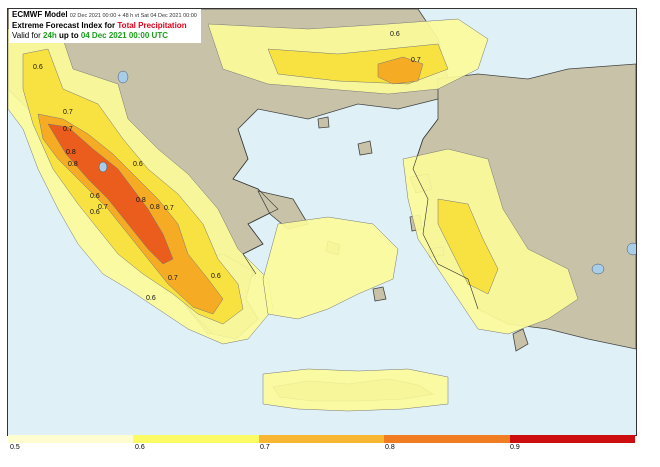 The height and width of the screenshot is (467, 660). I want to click on legend-ticks: 0.5 0.6 0.7 0.8 0.9, so click(321, 449).